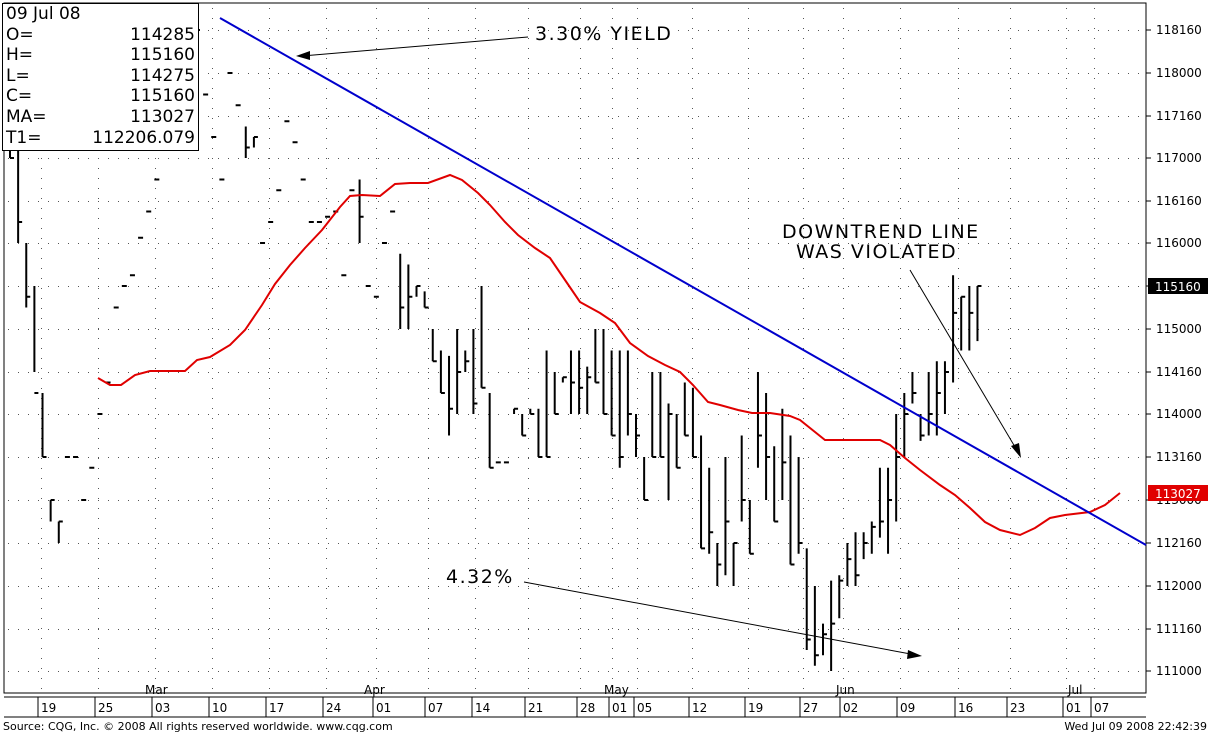 The width and height of the screenshot is (1210, 735). What do you see at coordinates (43, 14) in the screenshot?
I see `ohlc-date: 09 Jul 08` at bounding box center [43, 14].